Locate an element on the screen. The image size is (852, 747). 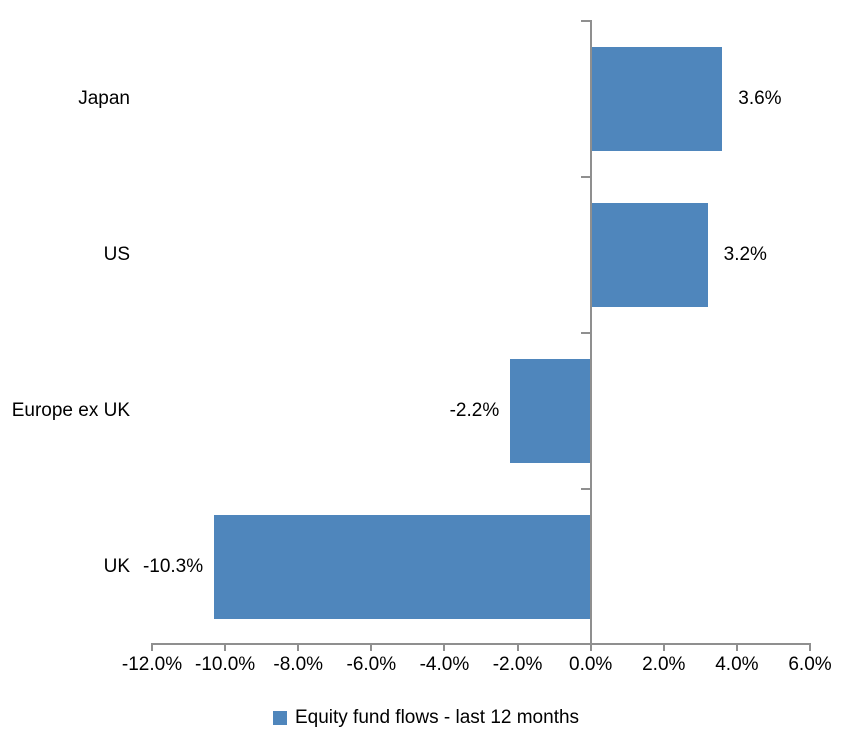
data-label: -10.3% is located at coordinates (173, 566).